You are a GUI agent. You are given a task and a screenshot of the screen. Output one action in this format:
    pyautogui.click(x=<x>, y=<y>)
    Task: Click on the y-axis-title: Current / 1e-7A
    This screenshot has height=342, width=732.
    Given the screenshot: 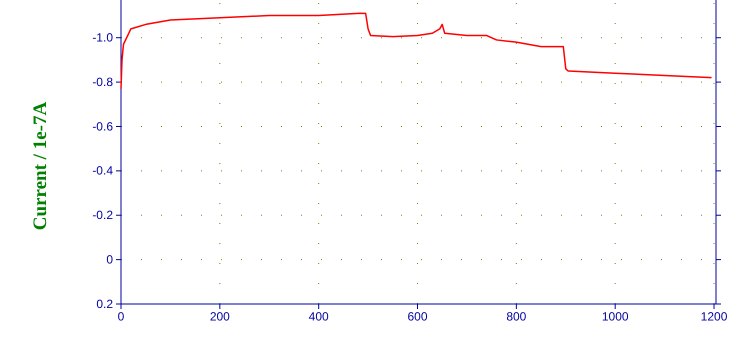 What is the action you would take?
    pyautogui.click(x=40, y=166)
    